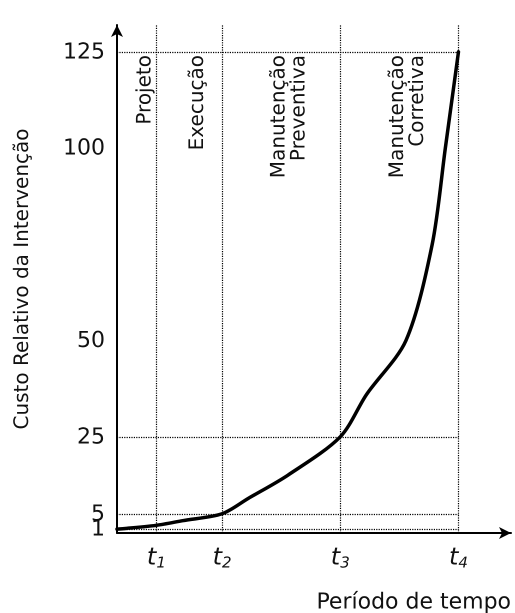  Describe the element at coordinates (143, 90) in the screenshot. I see `annotation: Projeto` at that location.